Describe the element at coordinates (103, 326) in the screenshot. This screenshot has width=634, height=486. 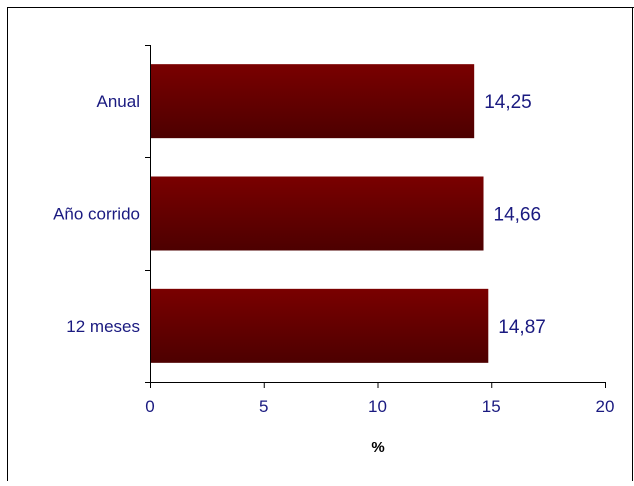
I see `category-label: 12 meses` at that location.